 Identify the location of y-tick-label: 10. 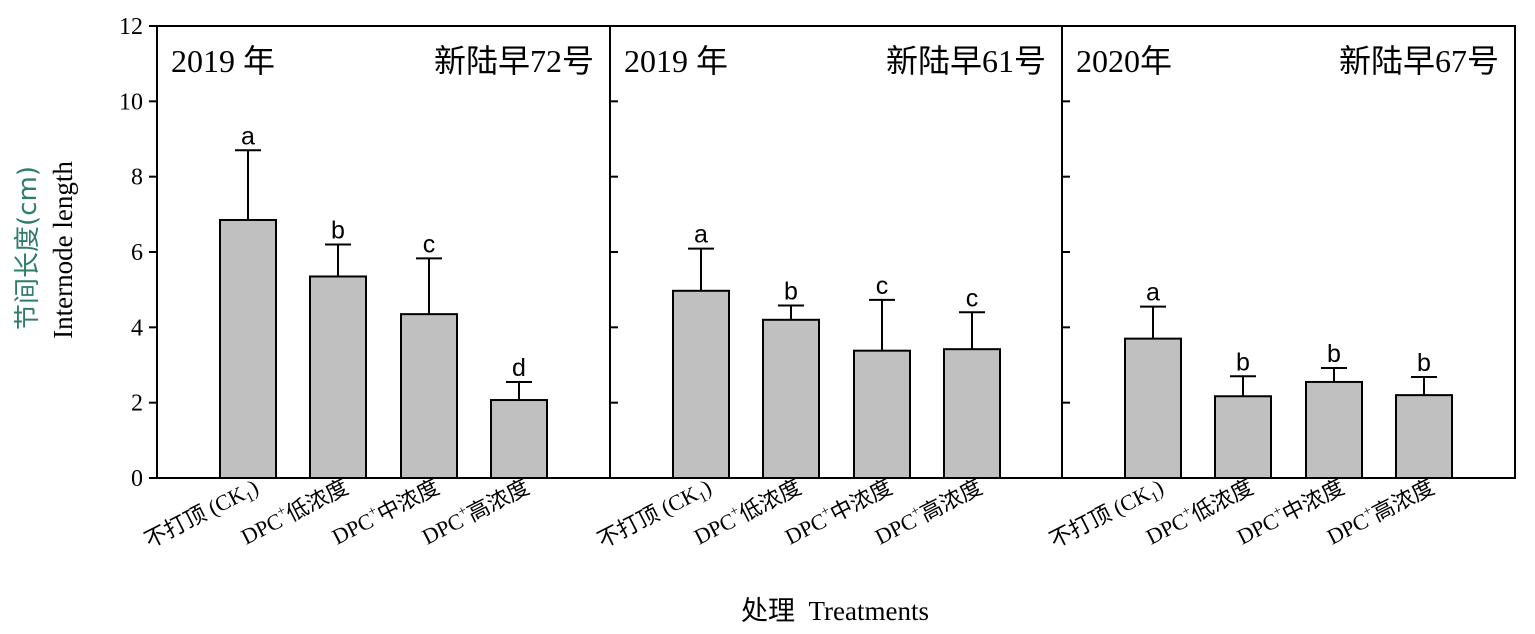
(131, 102).